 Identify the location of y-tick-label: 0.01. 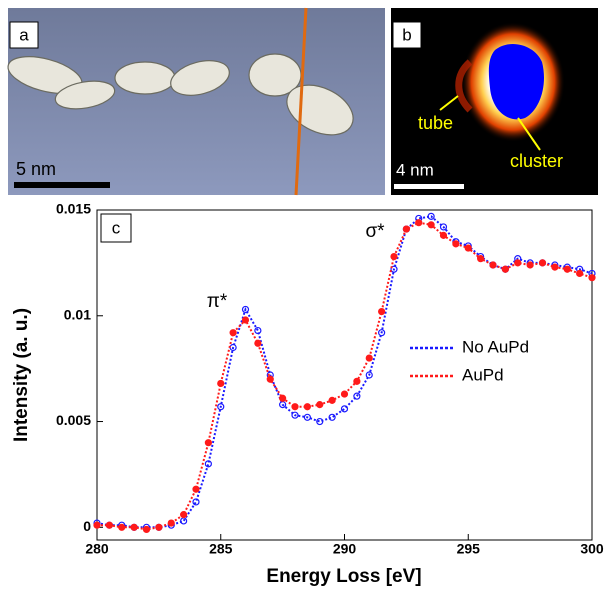
(77, 314).